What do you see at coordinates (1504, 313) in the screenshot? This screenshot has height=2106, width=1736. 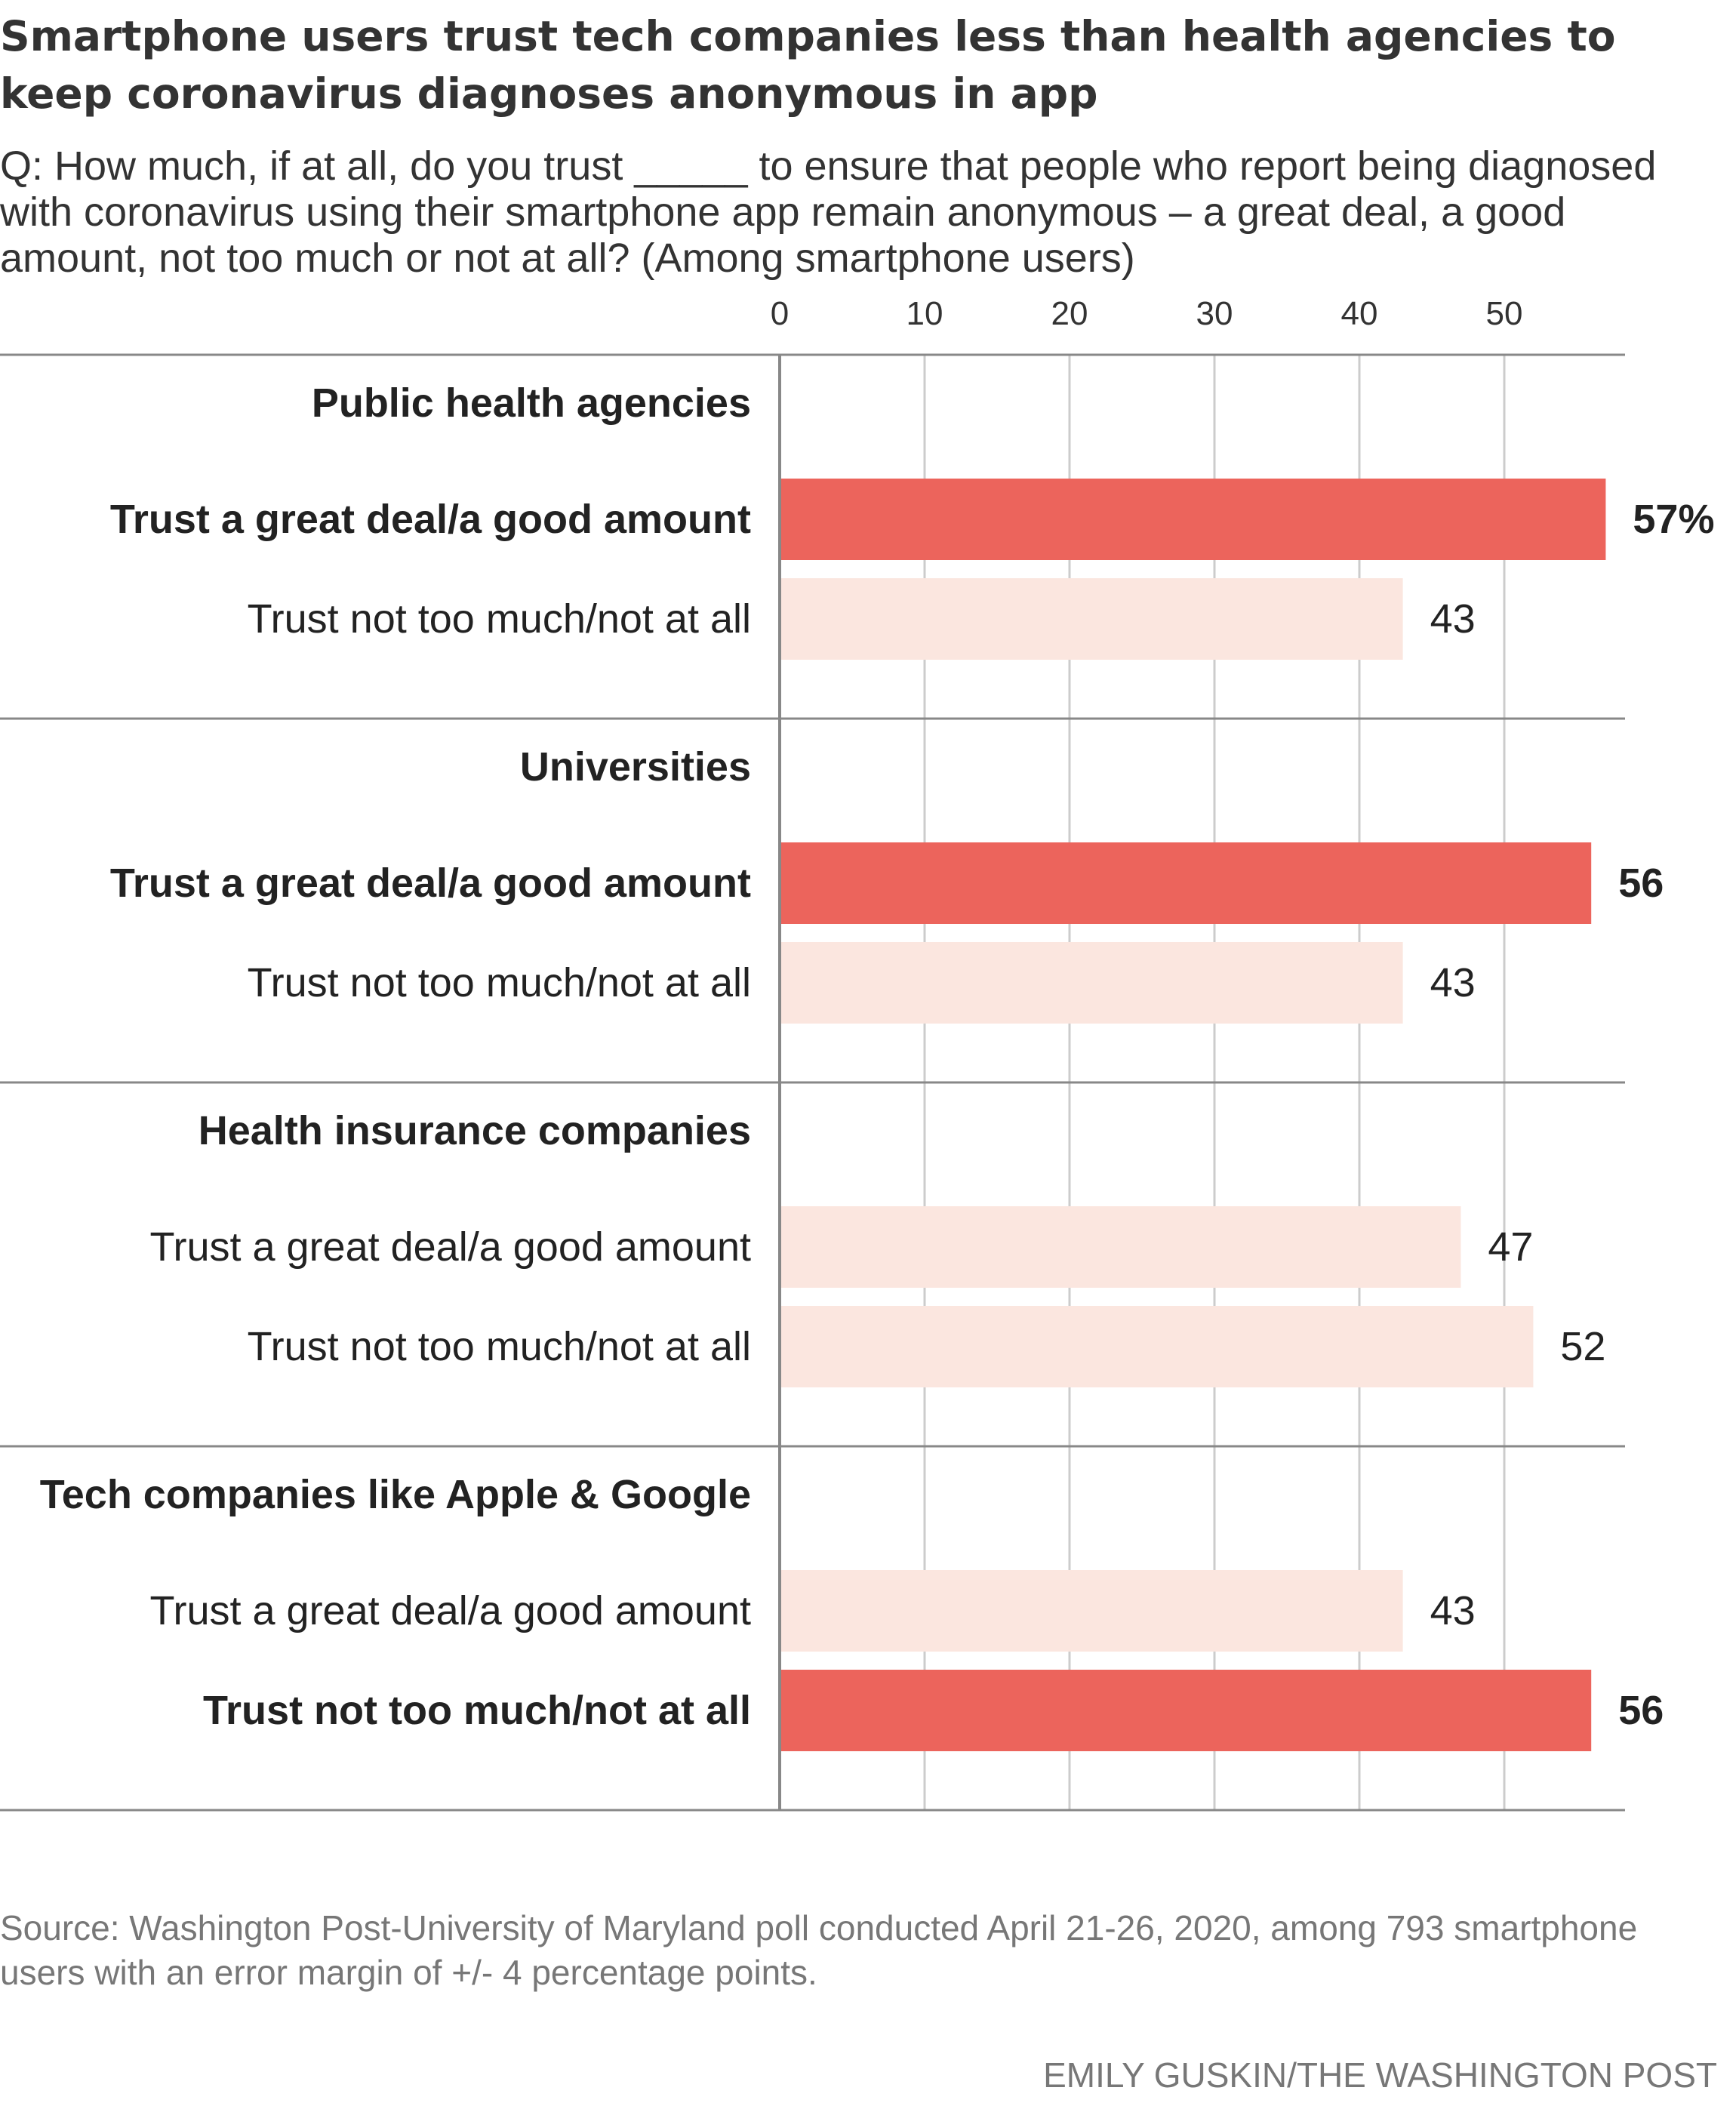 I see `x-tick-label: 50` at bounding box center [1504, 313].